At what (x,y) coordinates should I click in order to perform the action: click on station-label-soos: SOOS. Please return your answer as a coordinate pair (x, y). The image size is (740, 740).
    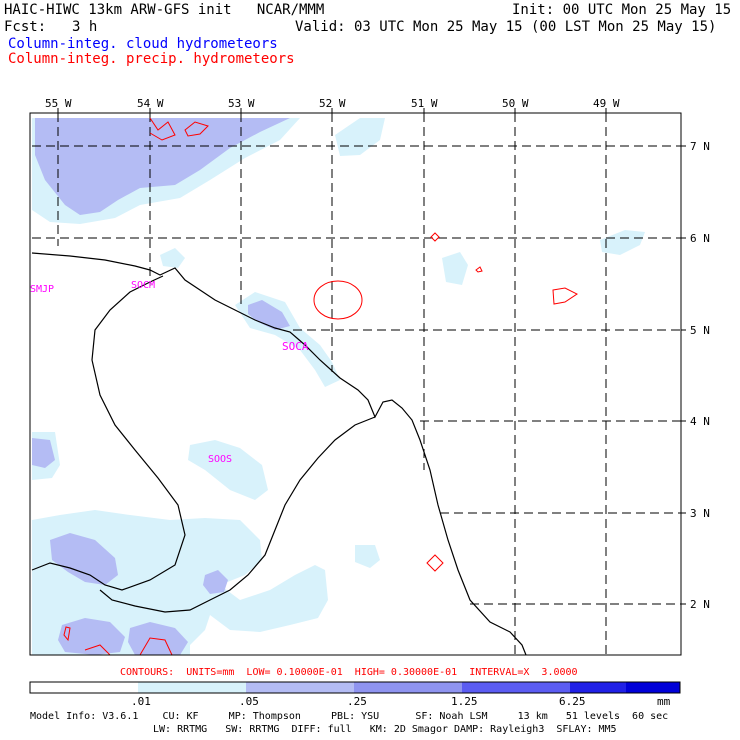
    Looking at the image, I should click on (220, 459).